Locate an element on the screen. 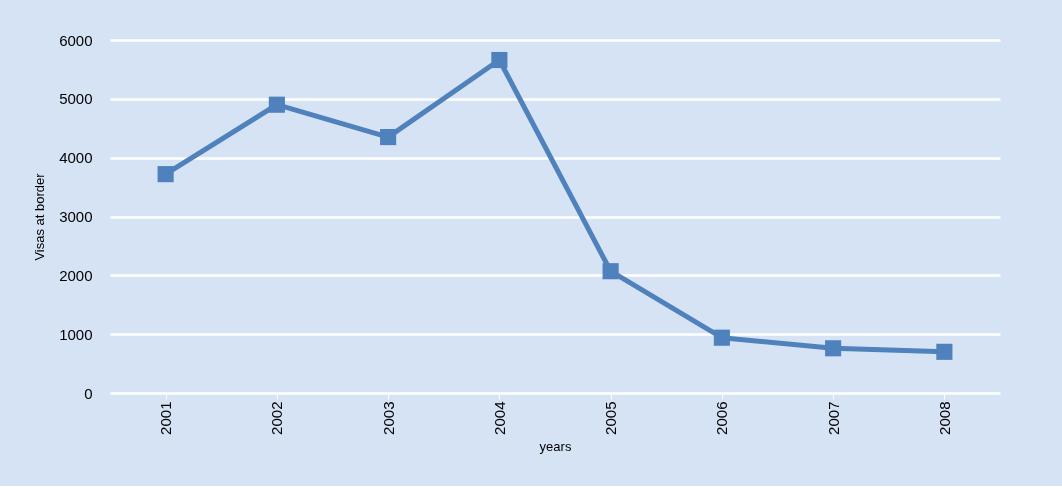 The image size is (1062, 492). x-tick-label: 2003 is located at coordinates (388, 418).